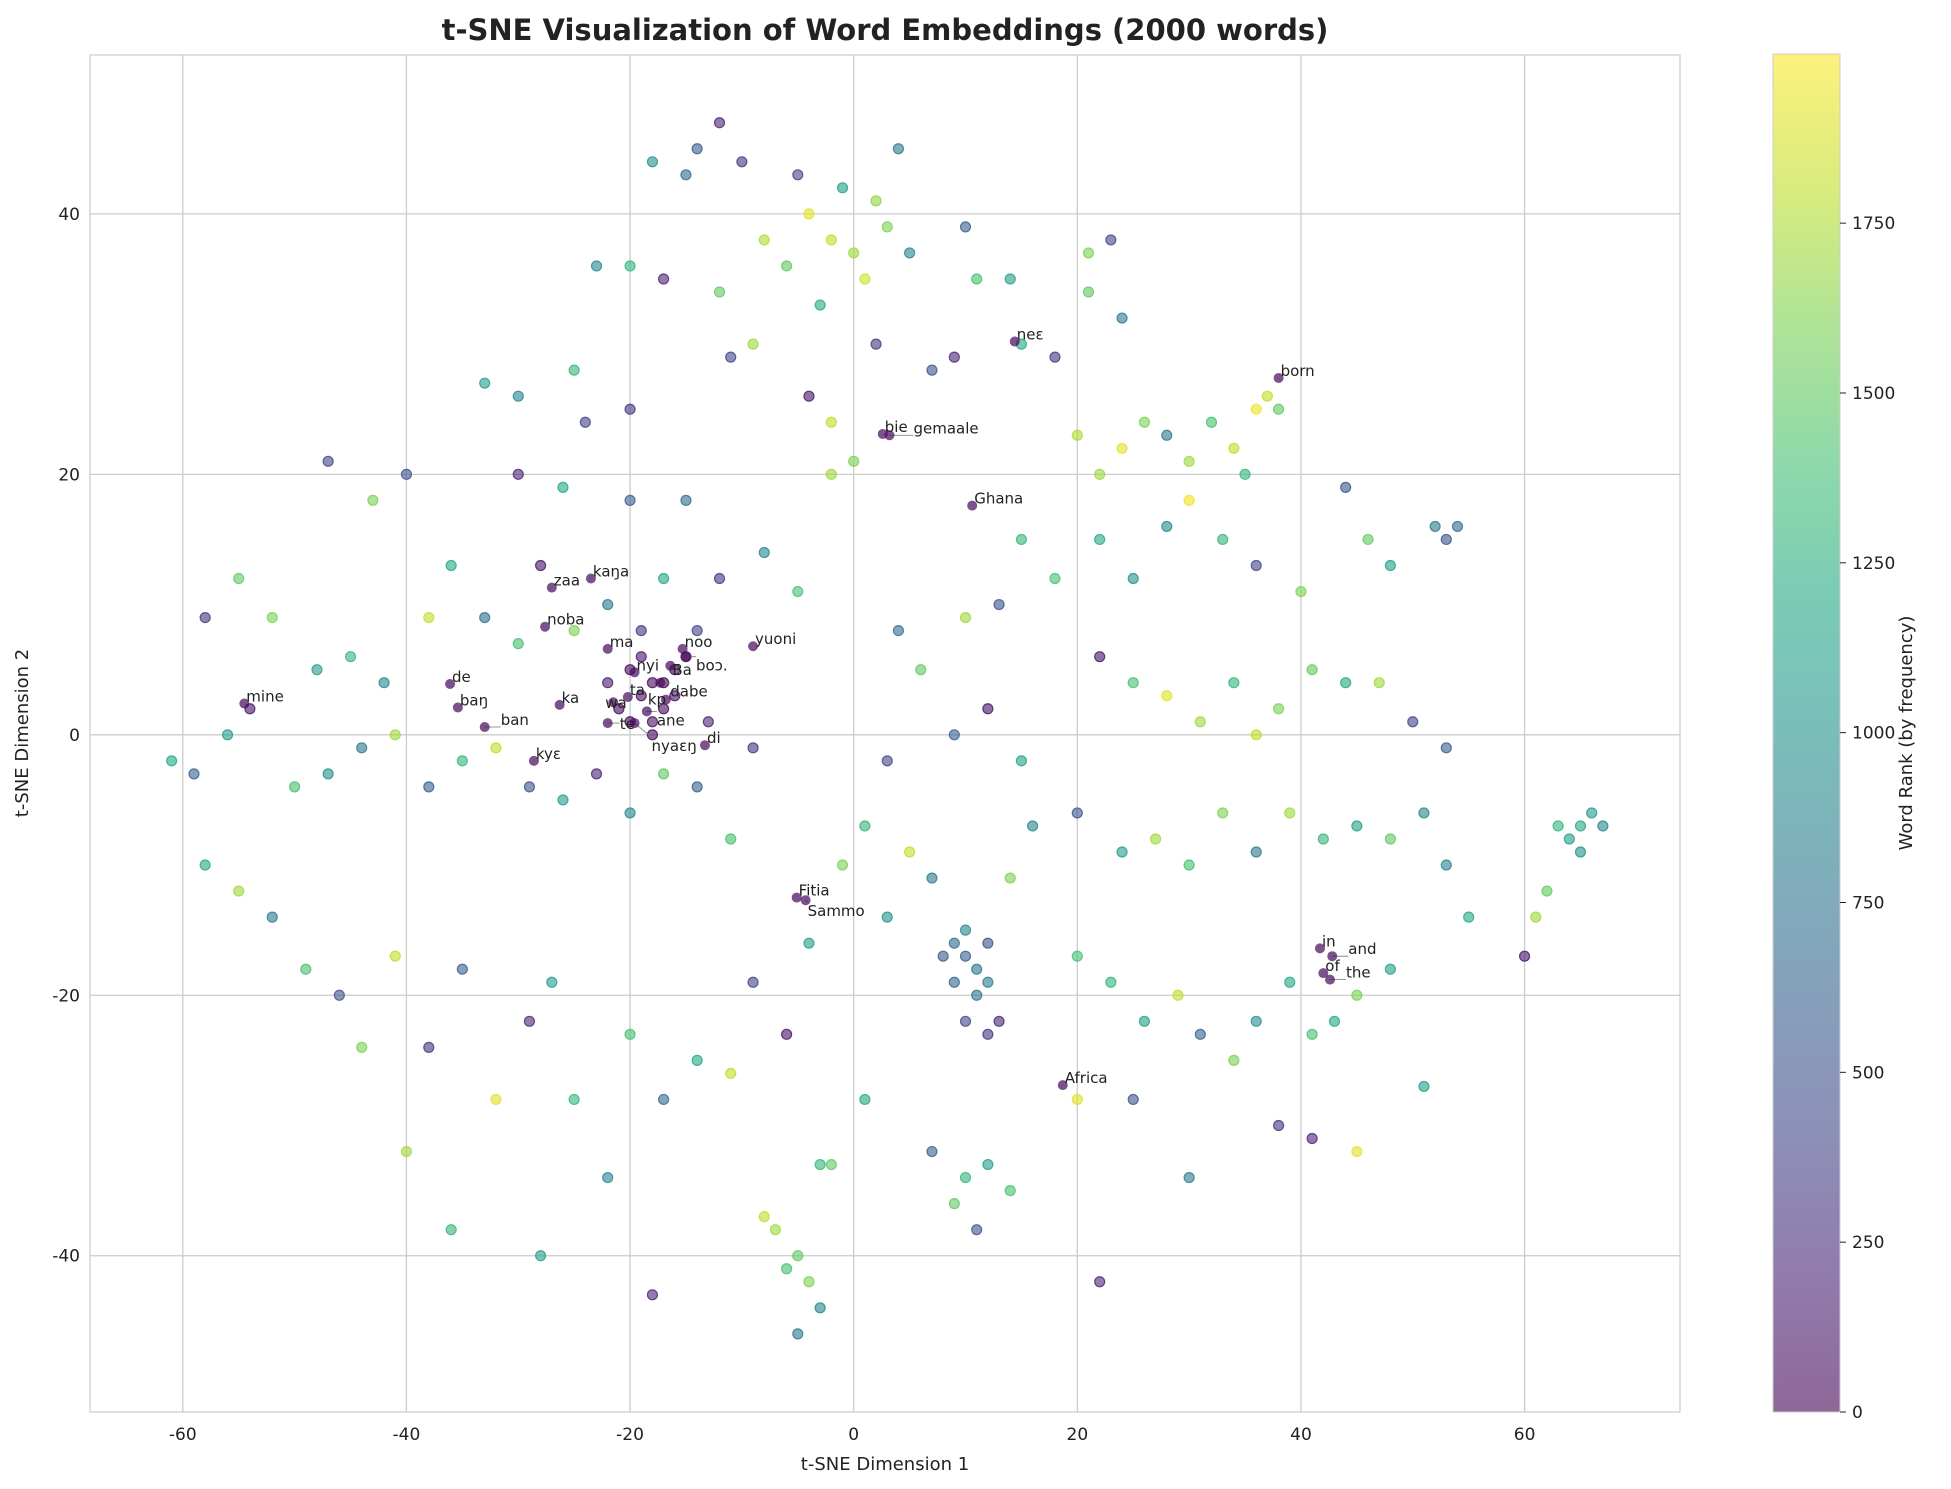 The image size is (1951, 1489). I want to click on word-label: nyaɛŋ, so click(674, 746).